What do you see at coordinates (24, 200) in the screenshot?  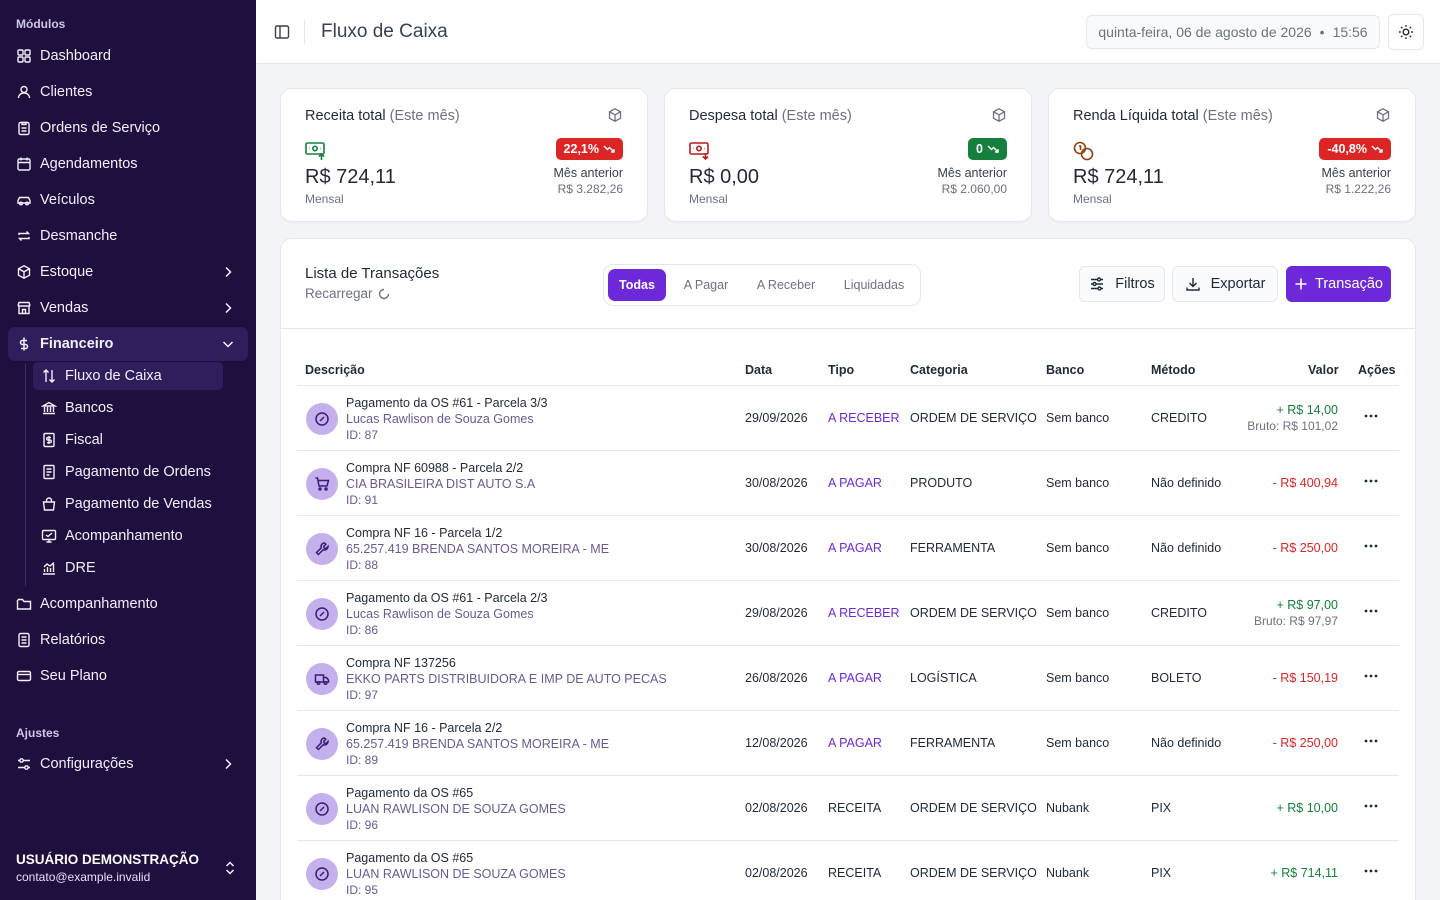 I see `car-icon` at bounding box center [24, 200].